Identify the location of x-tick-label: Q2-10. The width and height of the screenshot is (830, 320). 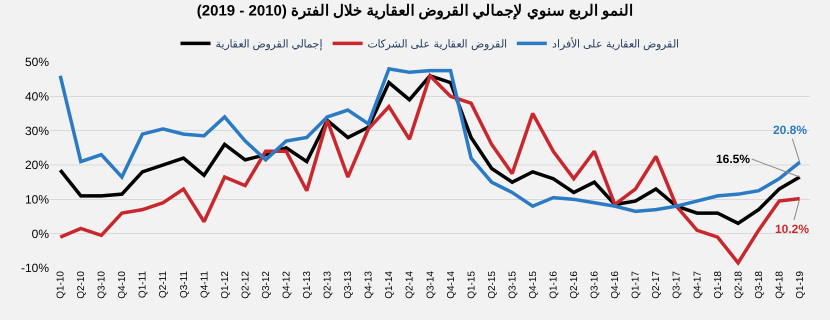
(82, 284).